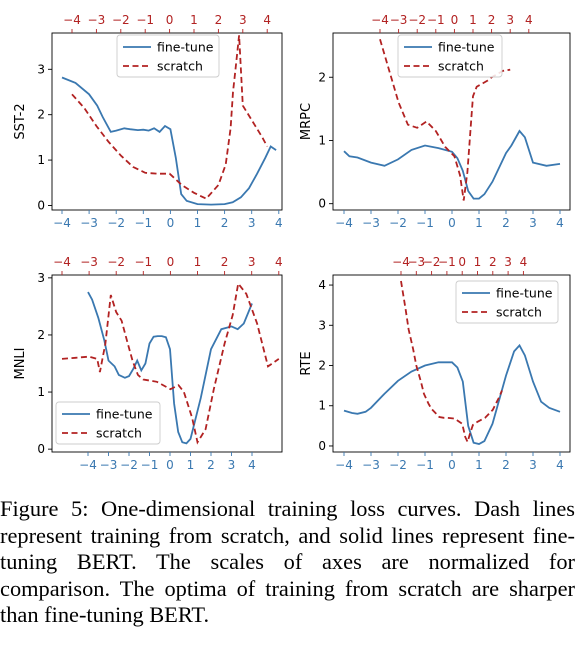 This screenshot has height=662, width=581. I want to click on y-axis-label: MNLI, so click(20, 363).